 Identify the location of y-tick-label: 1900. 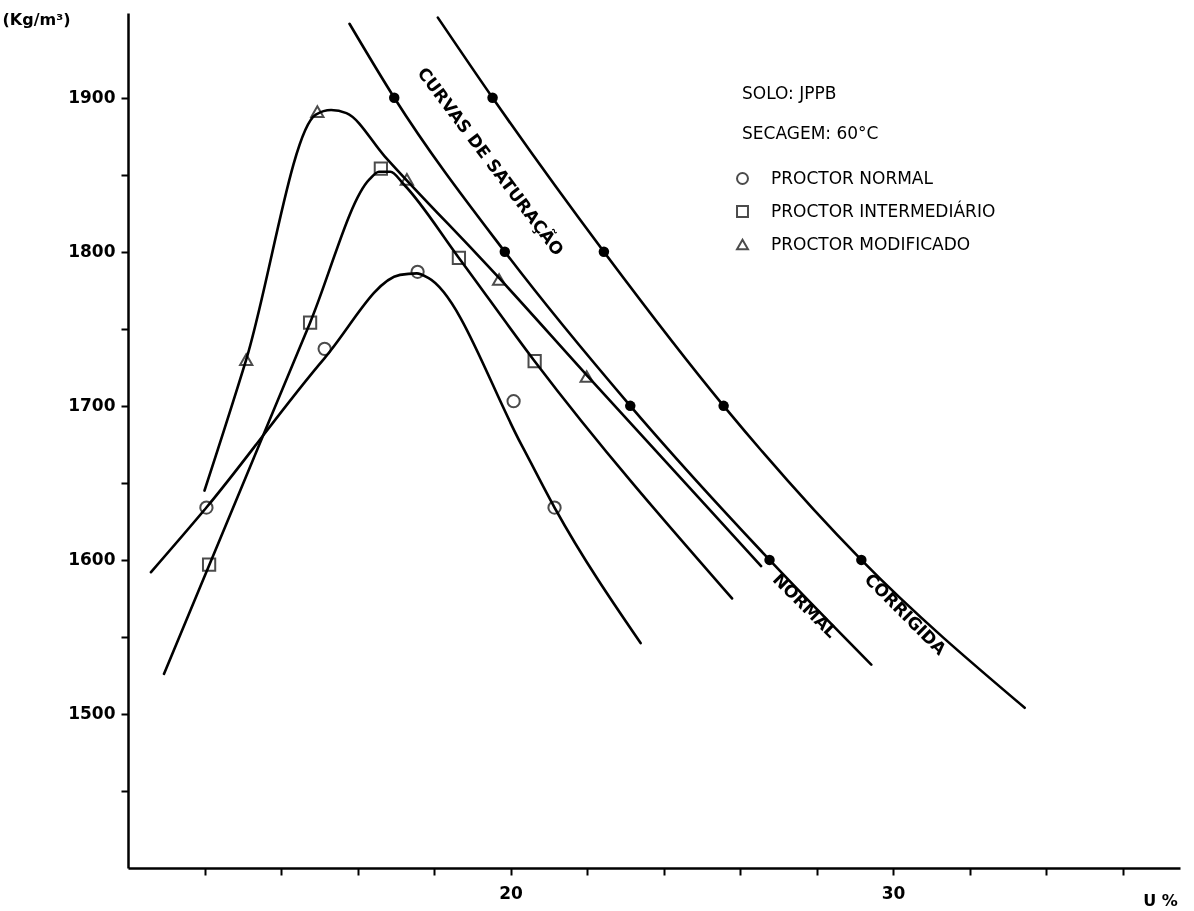
(92, 97).